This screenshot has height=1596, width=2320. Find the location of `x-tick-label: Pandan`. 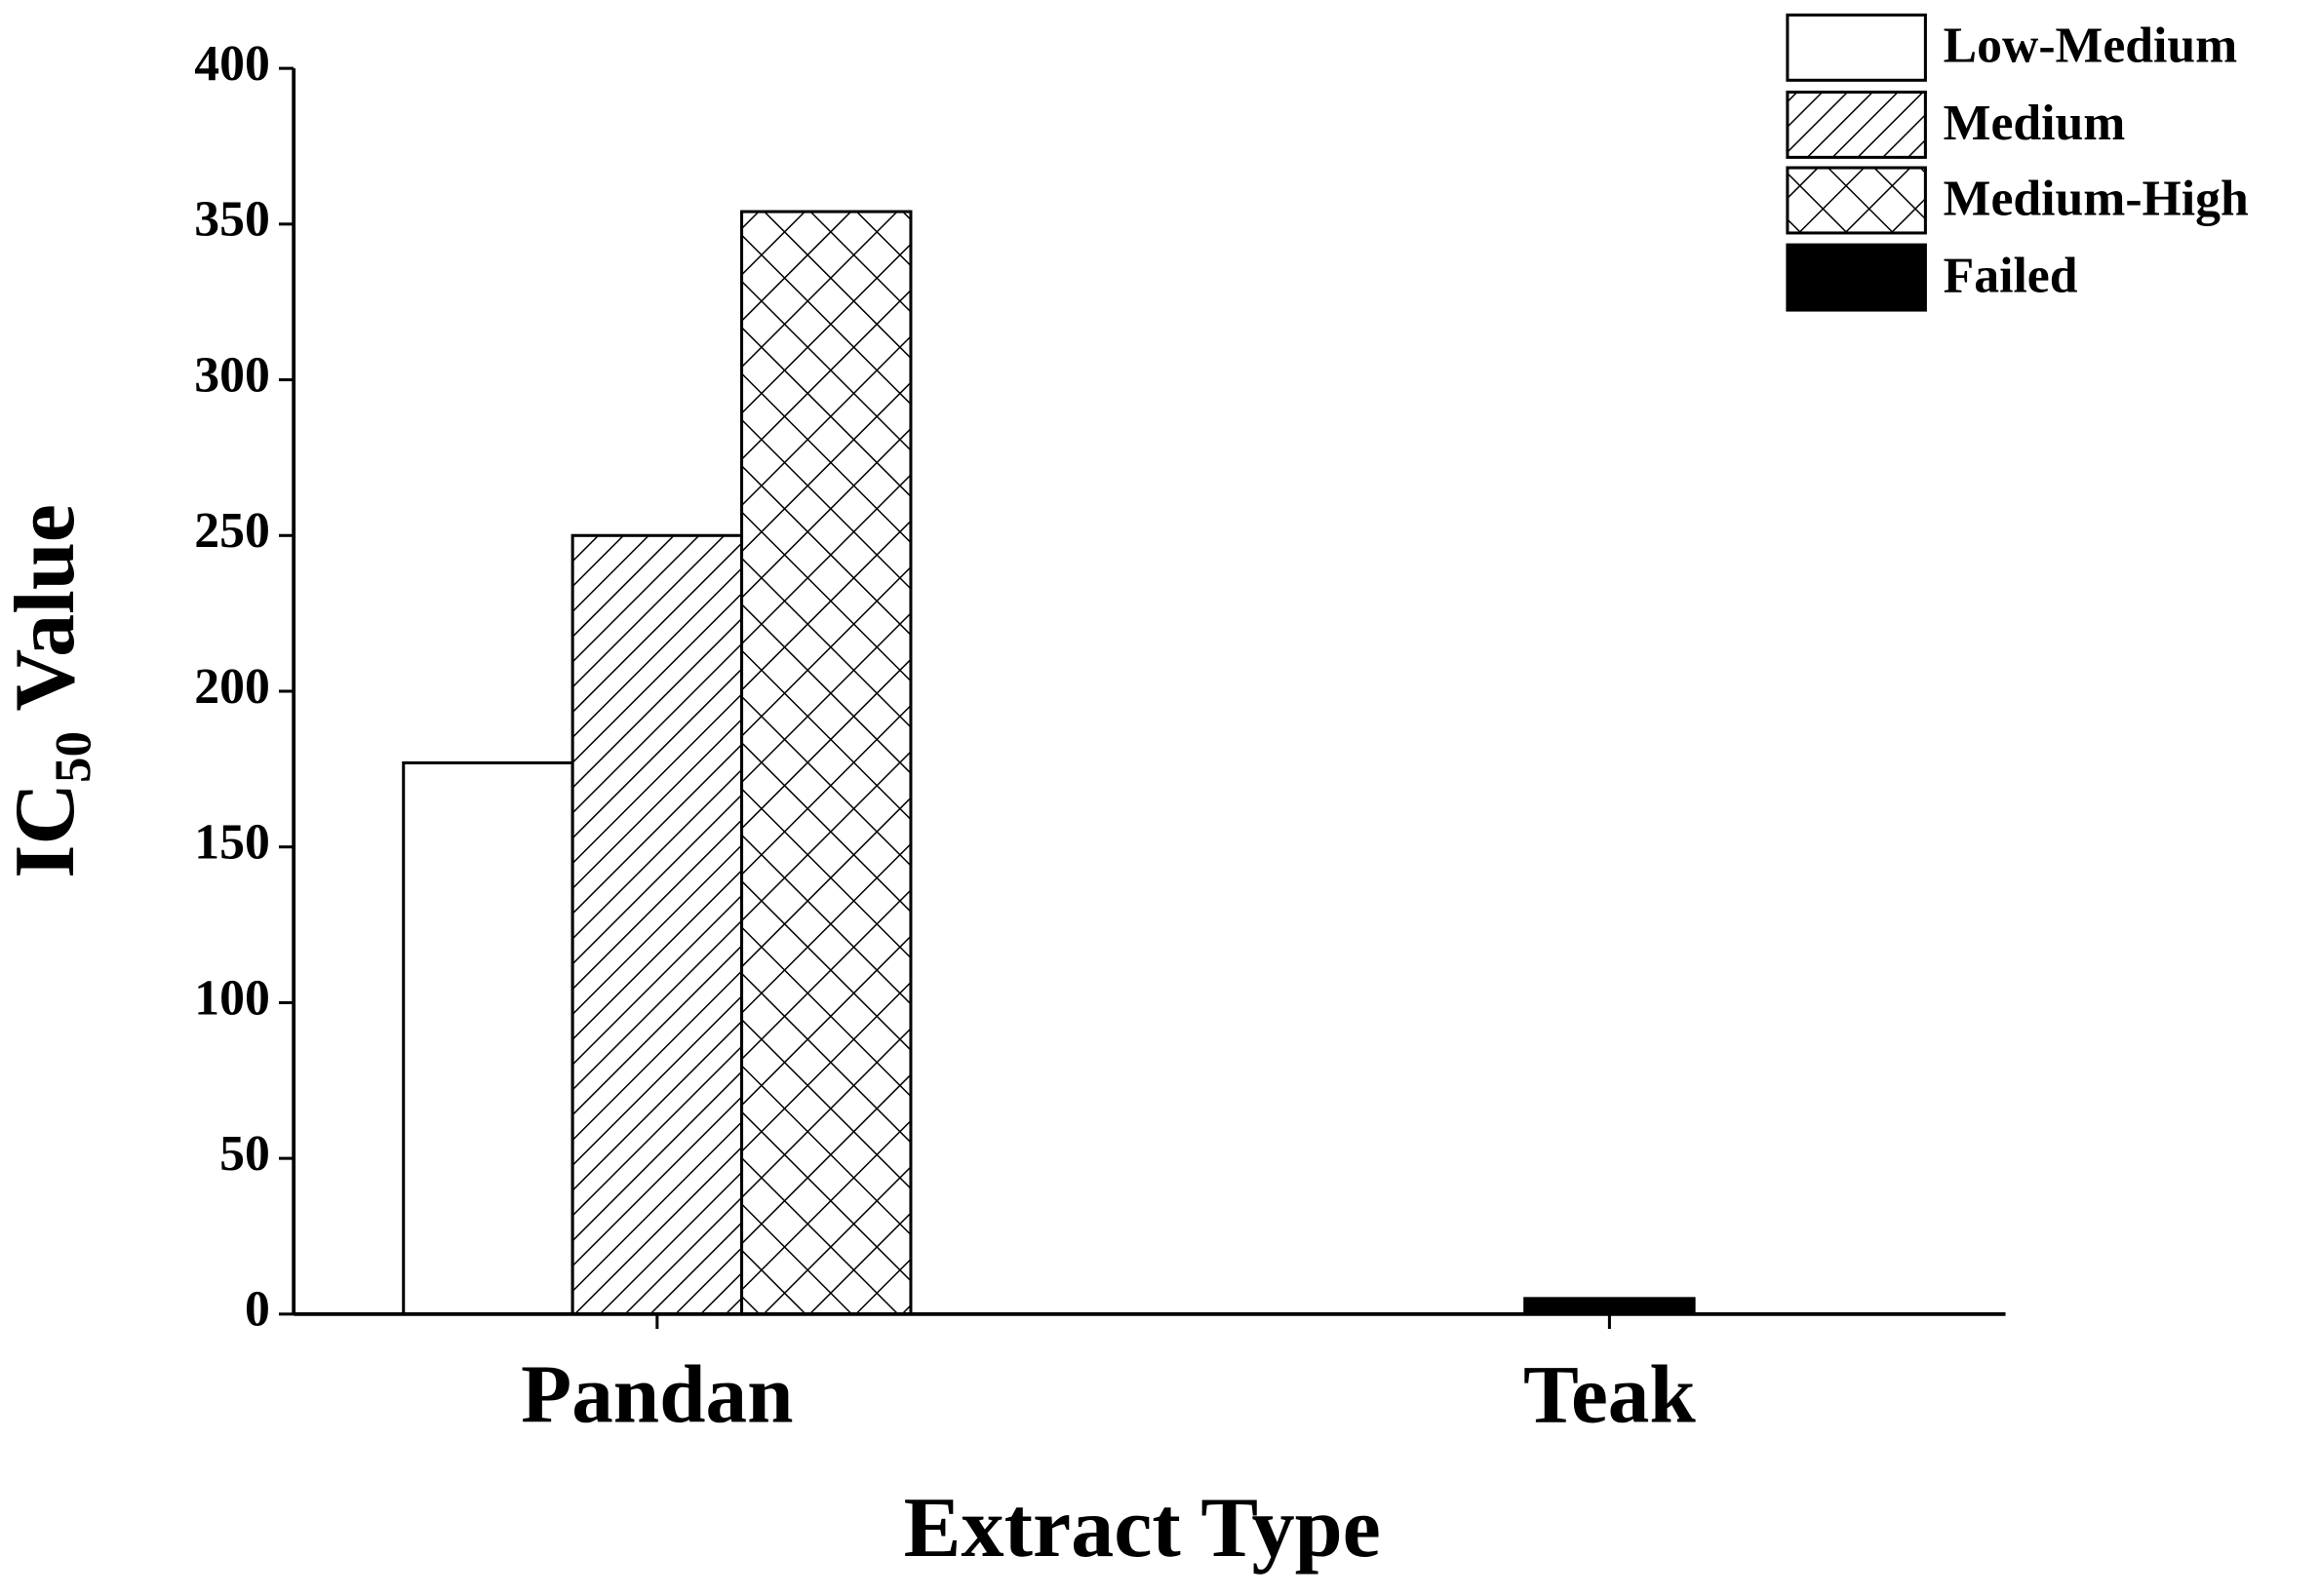

x-tick-label: Pandan is located at coordinates (657, 1395).